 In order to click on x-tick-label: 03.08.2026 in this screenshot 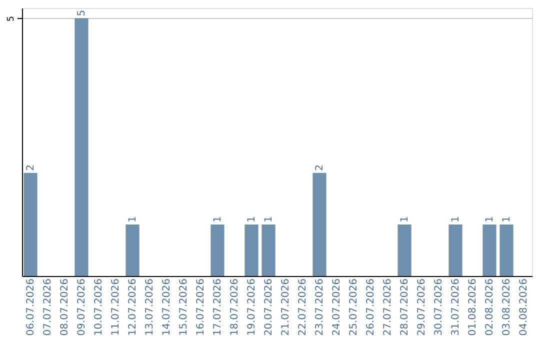, I will do `click(507, 307)`.